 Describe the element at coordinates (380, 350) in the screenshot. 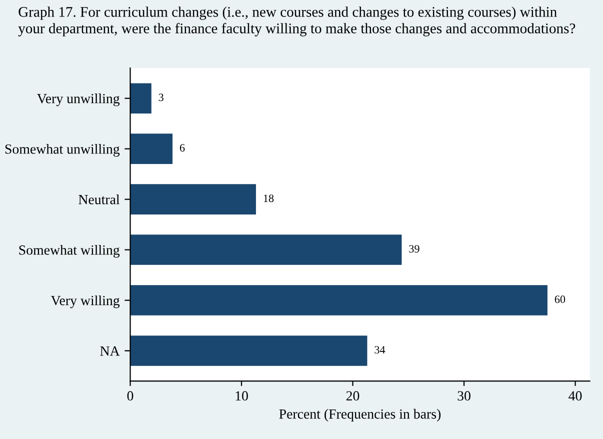

I see `annotation: 34` at that location.